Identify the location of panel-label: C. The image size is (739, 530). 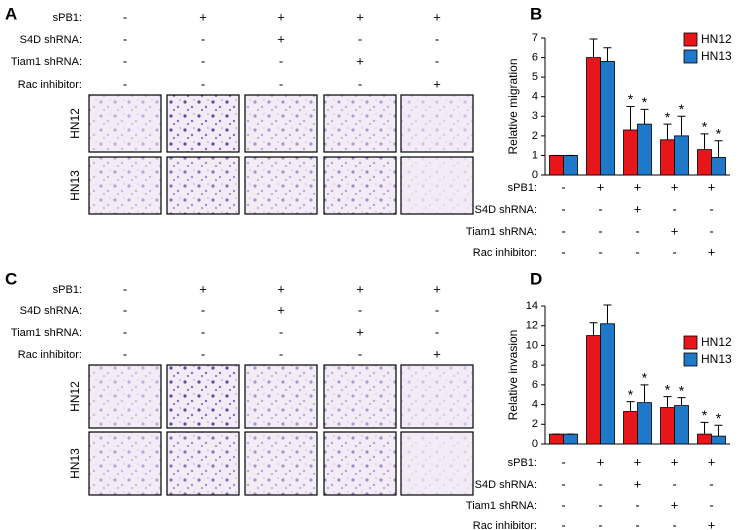
(11, 278).